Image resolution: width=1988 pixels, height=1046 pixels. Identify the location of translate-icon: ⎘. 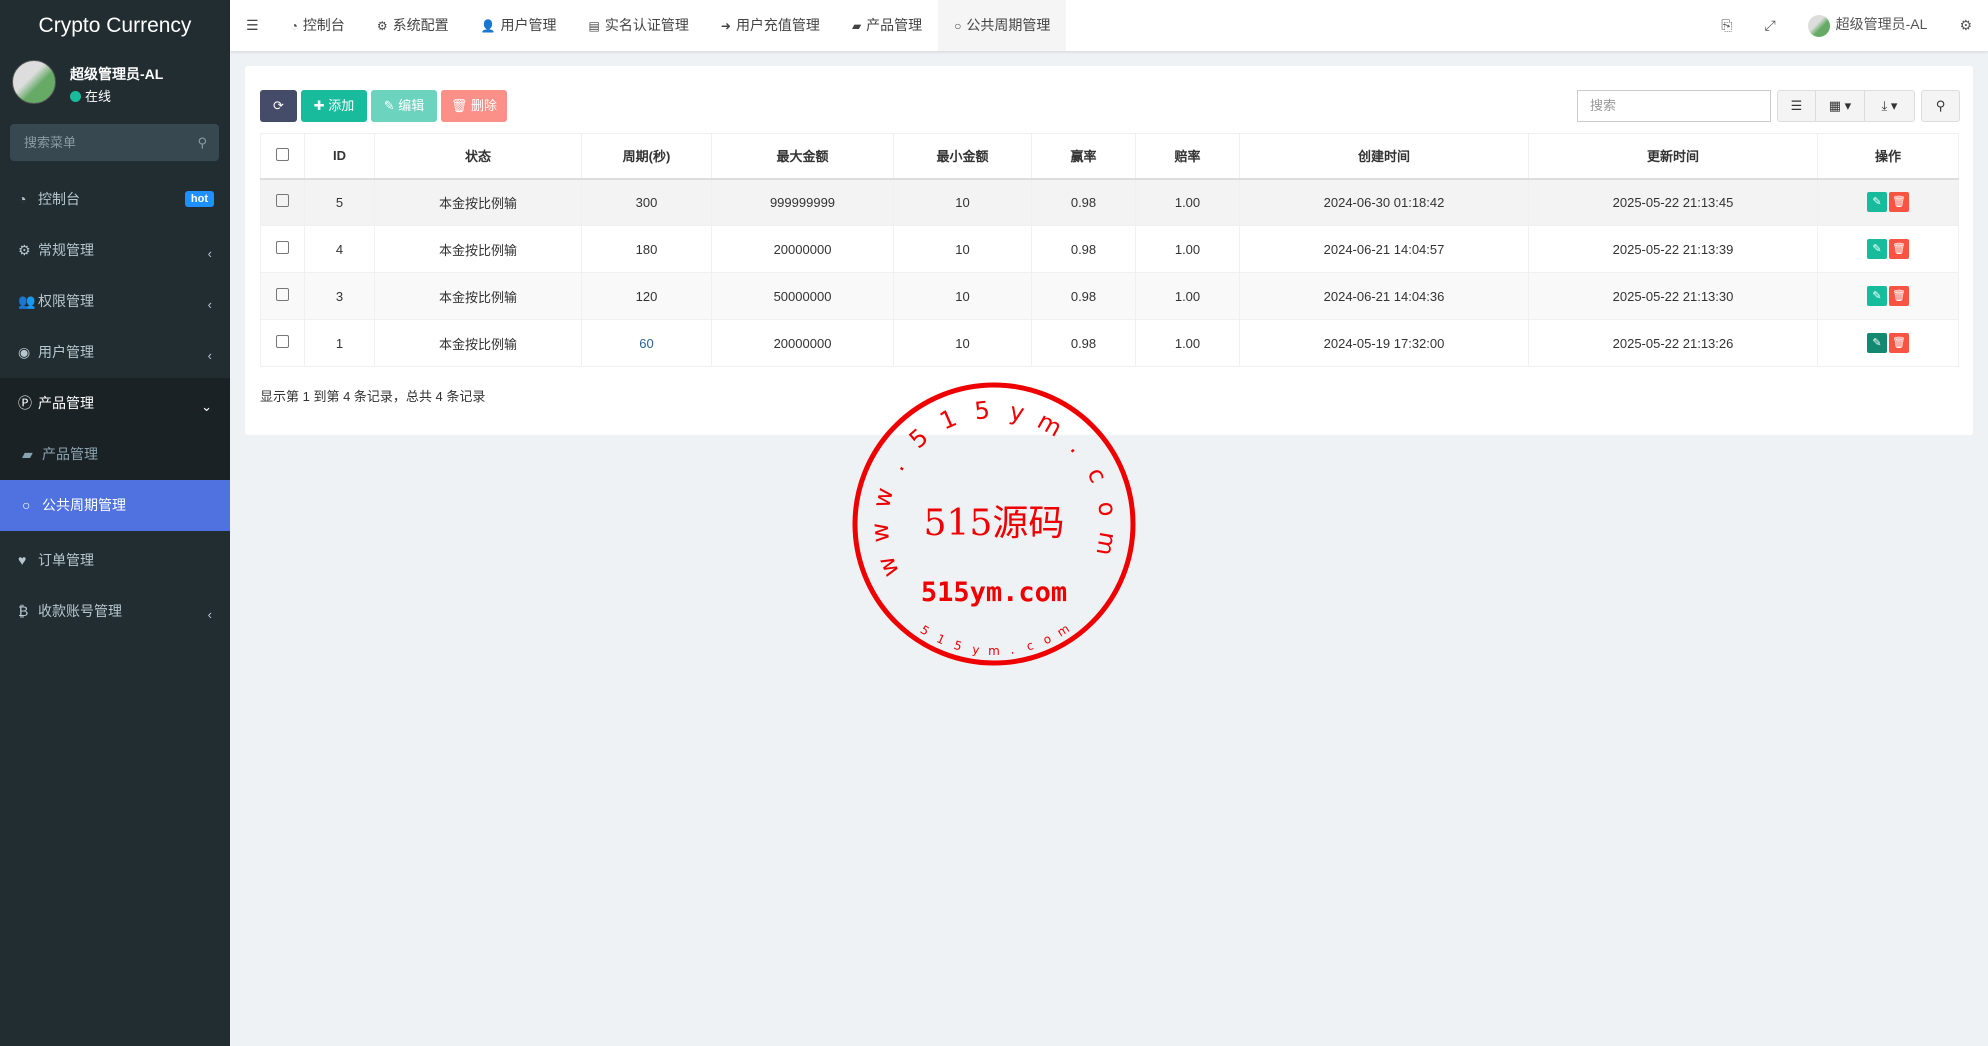
(1727, 25).